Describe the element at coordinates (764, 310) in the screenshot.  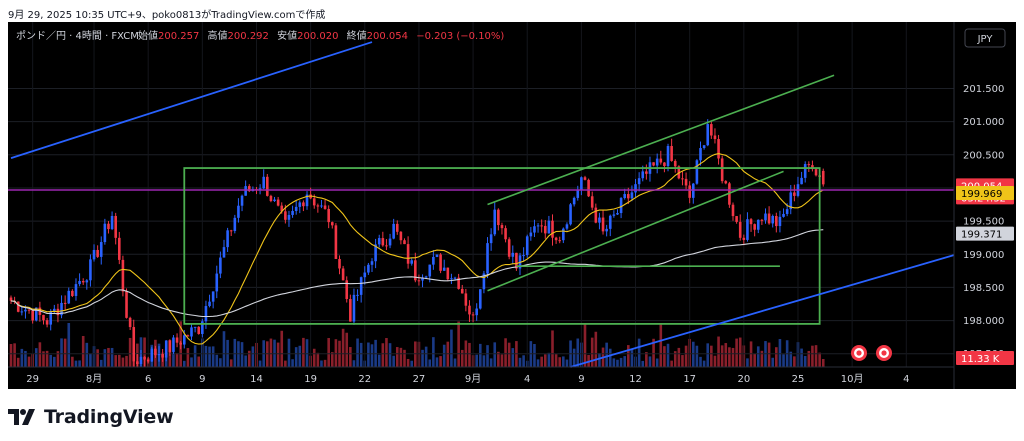
I see `trend-line-lower` at that location.